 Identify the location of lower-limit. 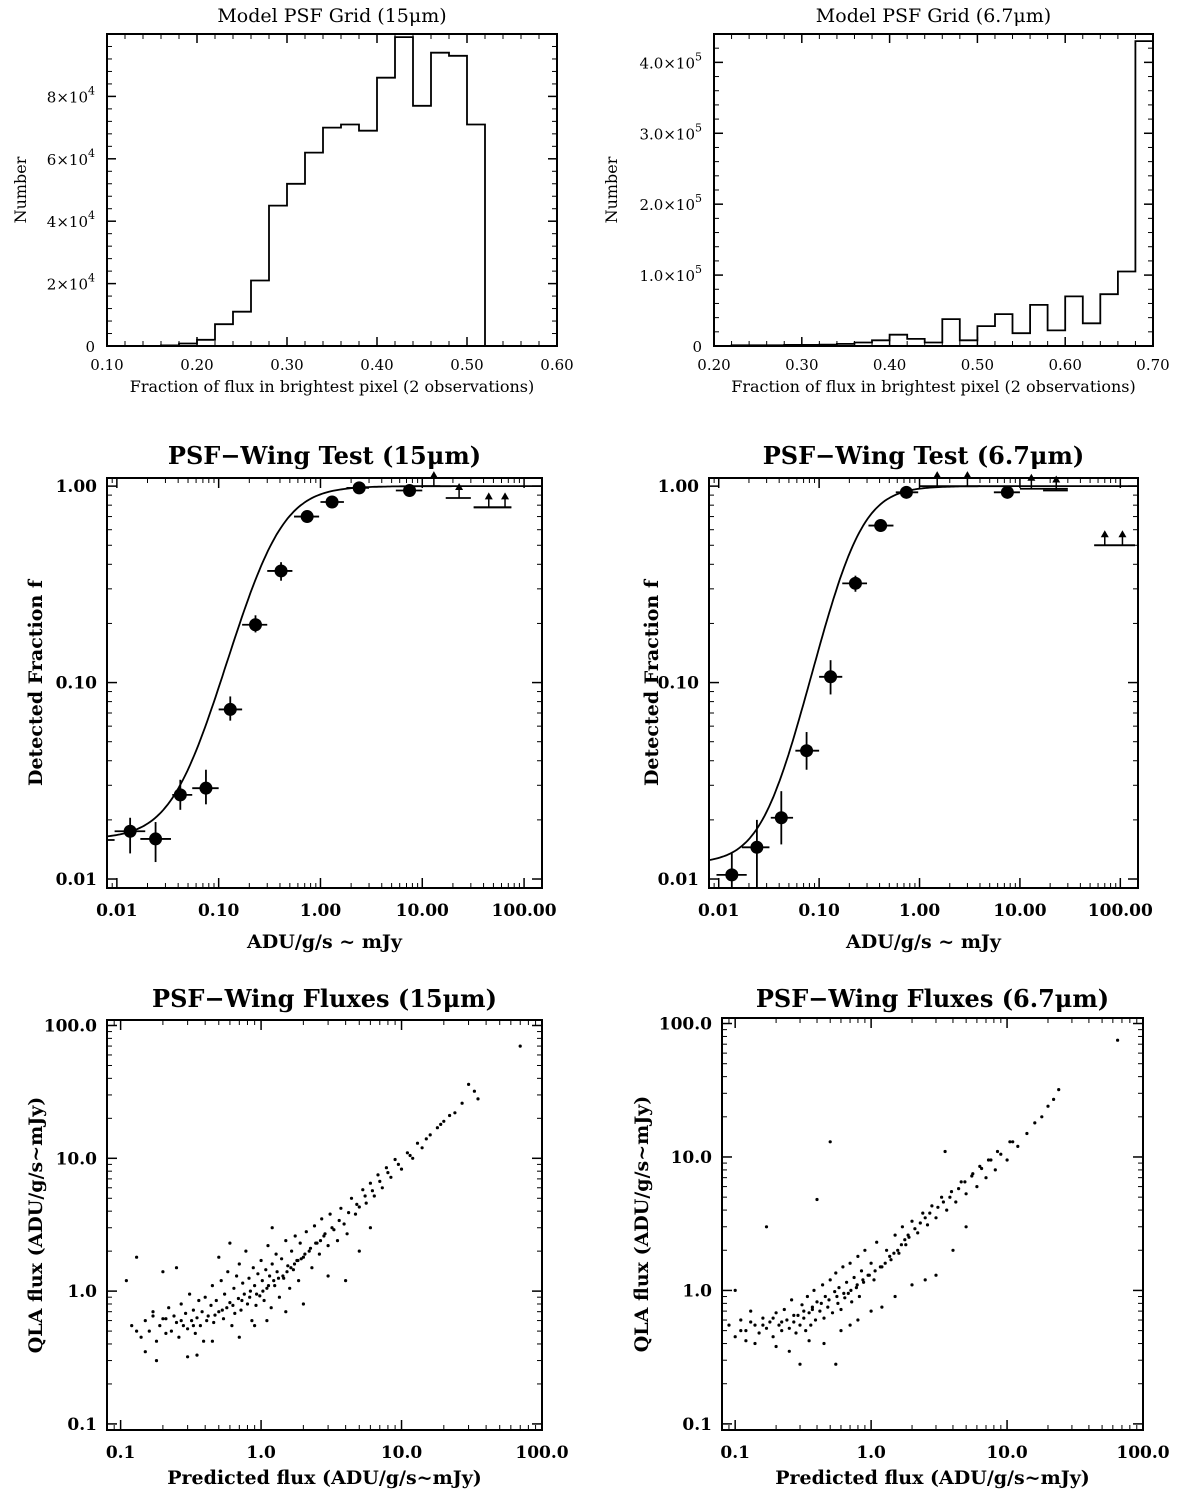
(1043, 481).